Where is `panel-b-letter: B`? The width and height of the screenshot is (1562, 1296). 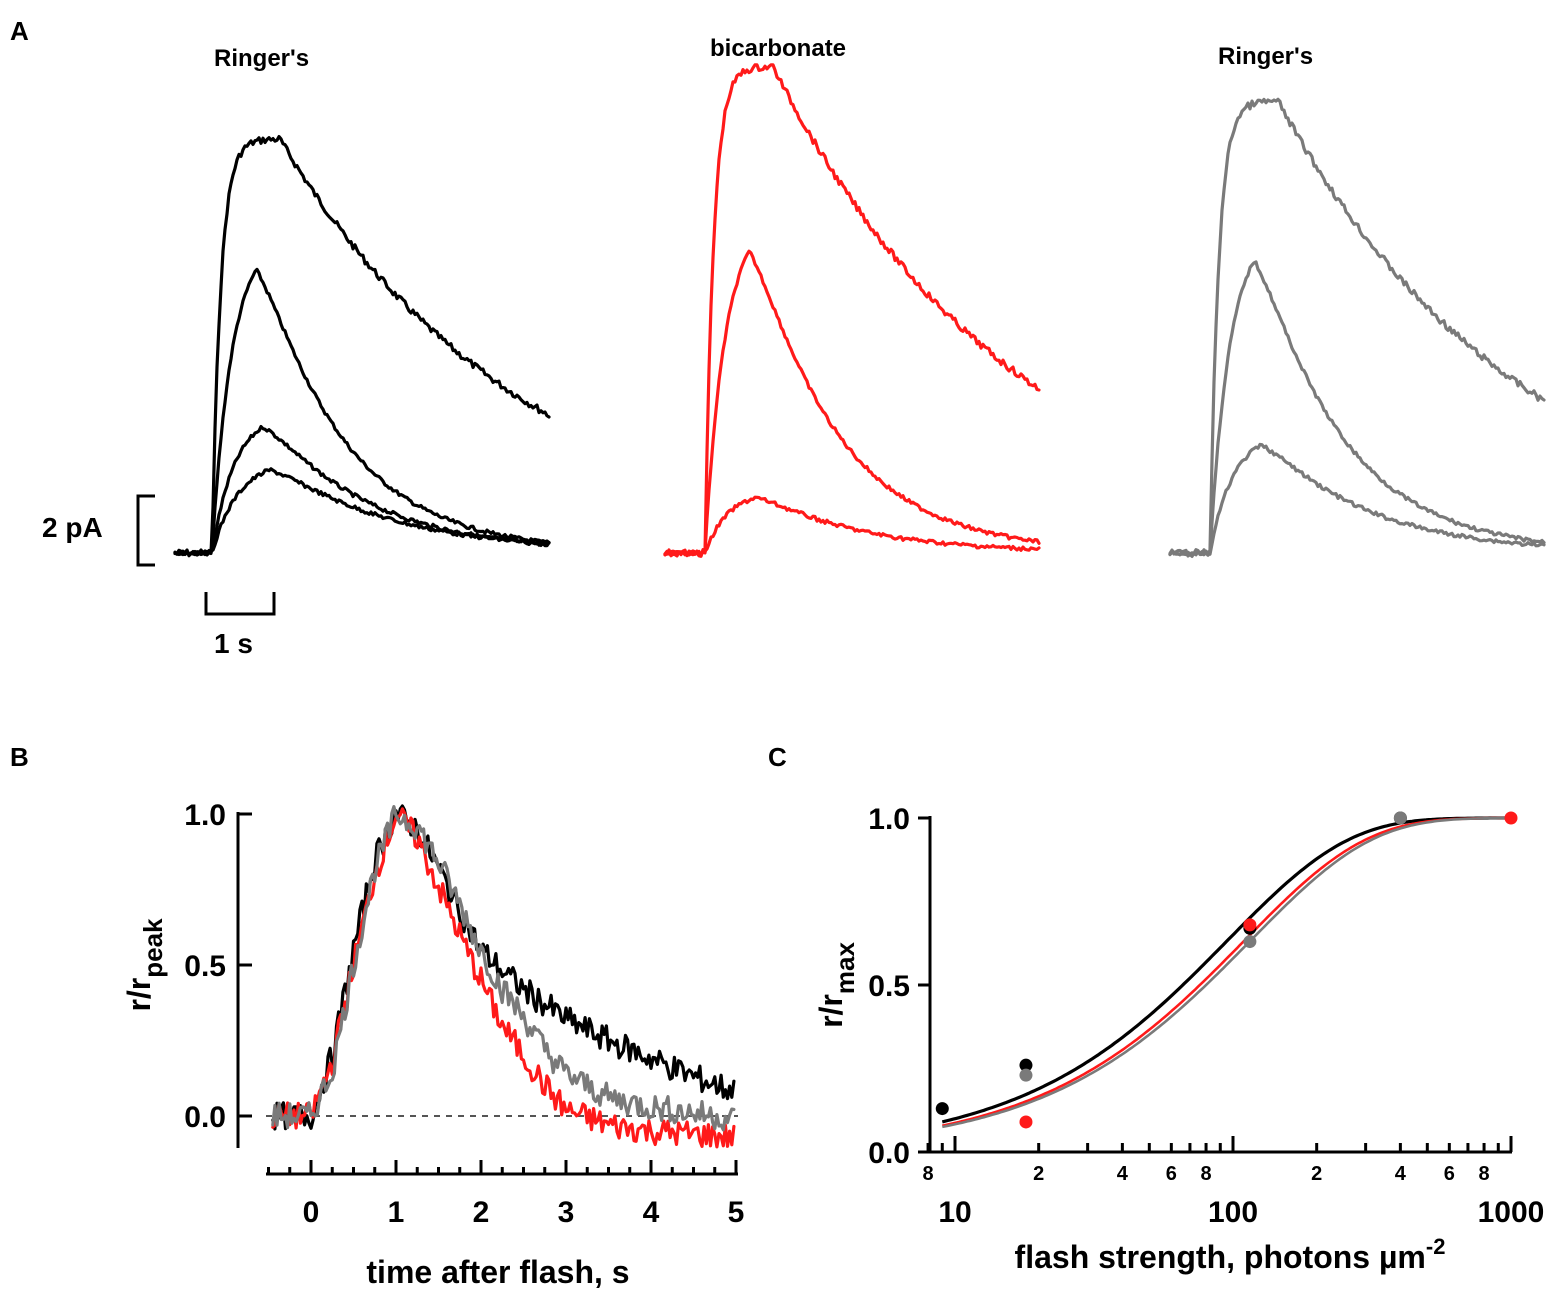
panel-b-letter: B is located at coordinates (19, 757).